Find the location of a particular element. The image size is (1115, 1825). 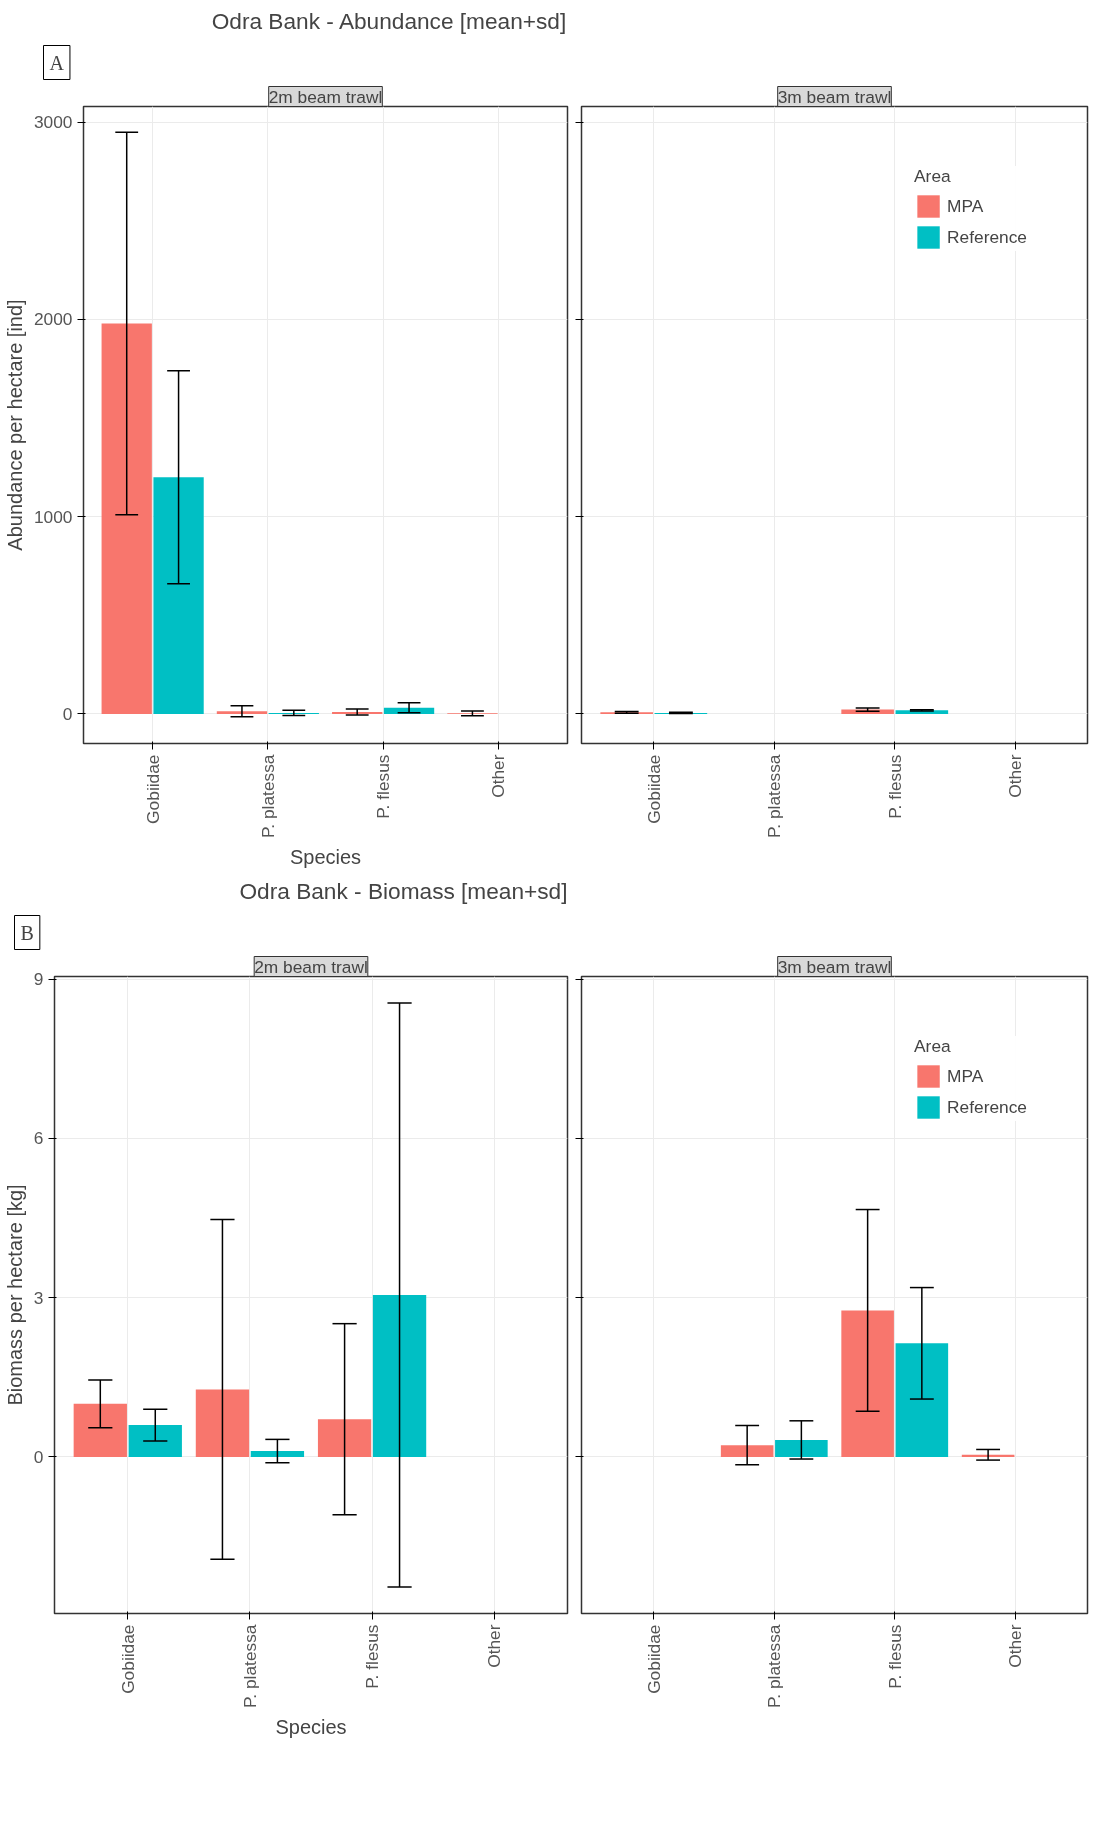

y-tick-label: 3000 is located at coordinates (53, 122).